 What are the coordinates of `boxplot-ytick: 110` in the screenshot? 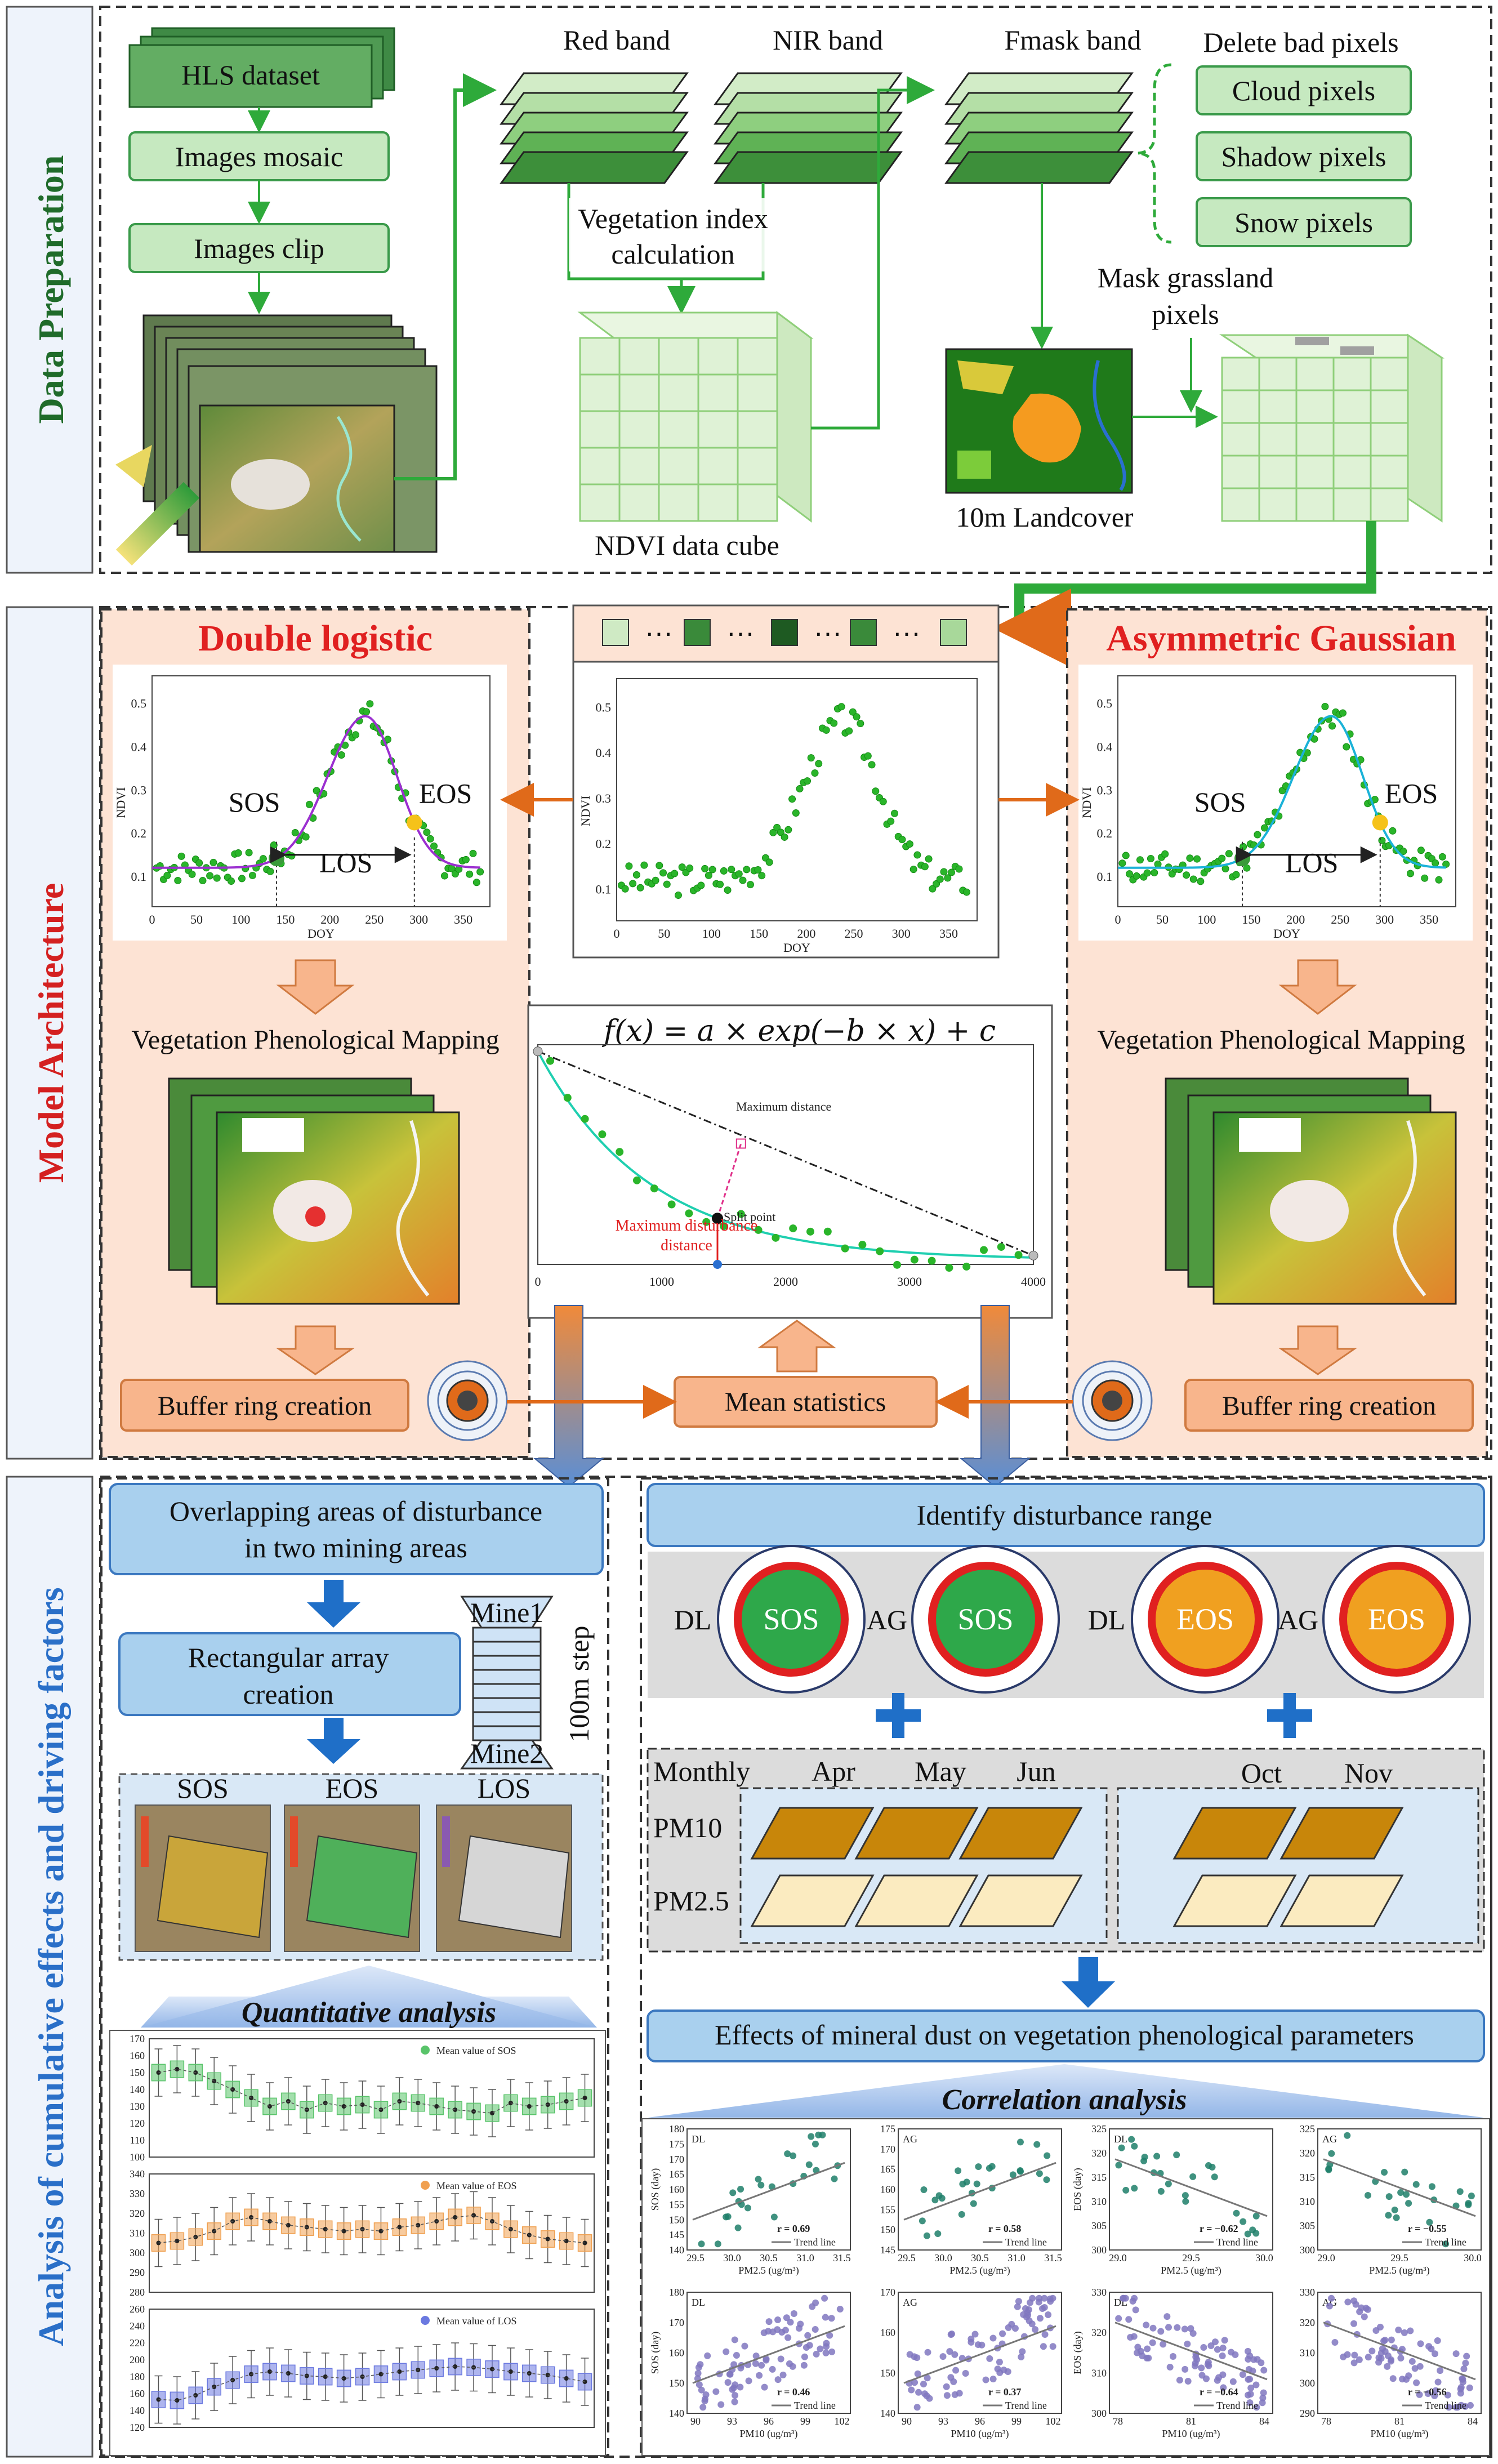 It's located at (137, 2141).